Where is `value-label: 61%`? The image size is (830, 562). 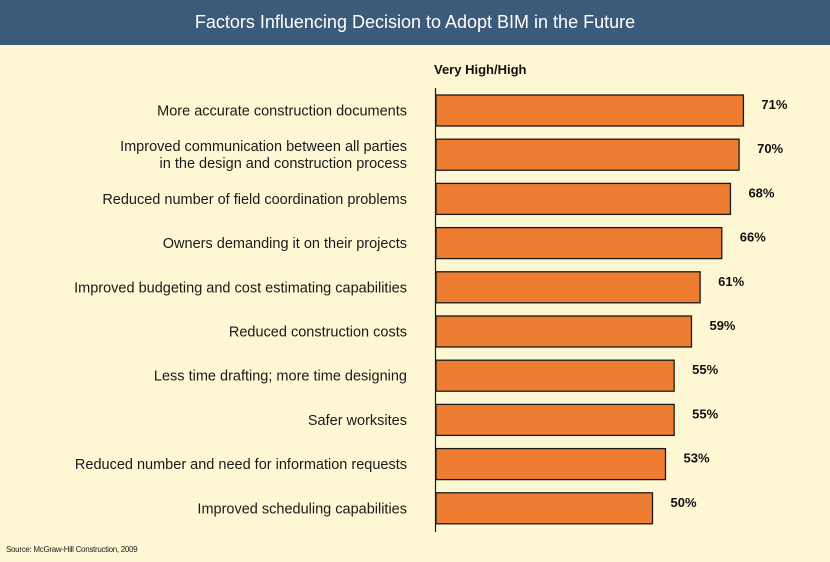
value-label: 61% is located at coordinates (731, 281).